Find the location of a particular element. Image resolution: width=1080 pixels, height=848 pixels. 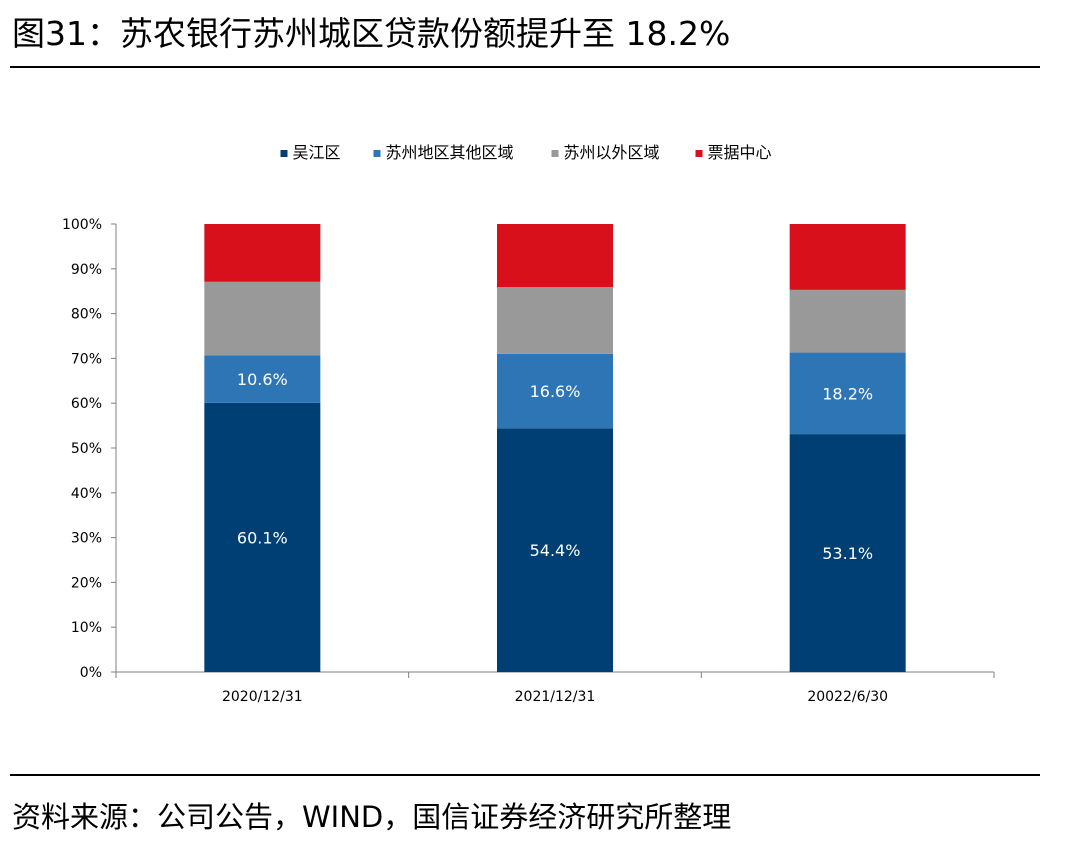

data-label: 54.4% is located at coordinates (555, 550).